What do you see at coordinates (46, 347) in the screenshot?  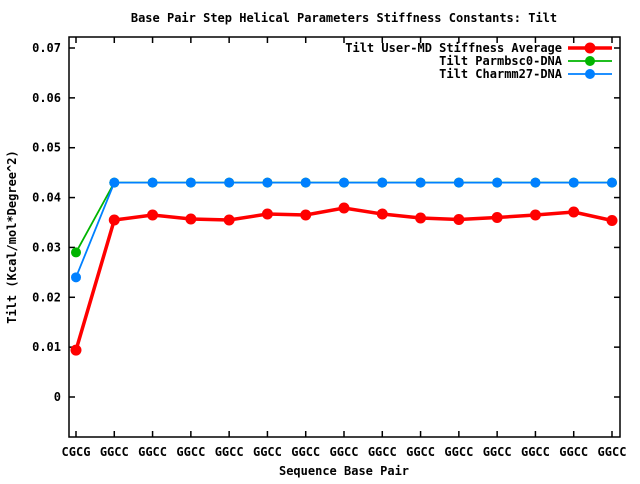 I see `y-tick-label: 0.01` at bounding box center [46, 347].